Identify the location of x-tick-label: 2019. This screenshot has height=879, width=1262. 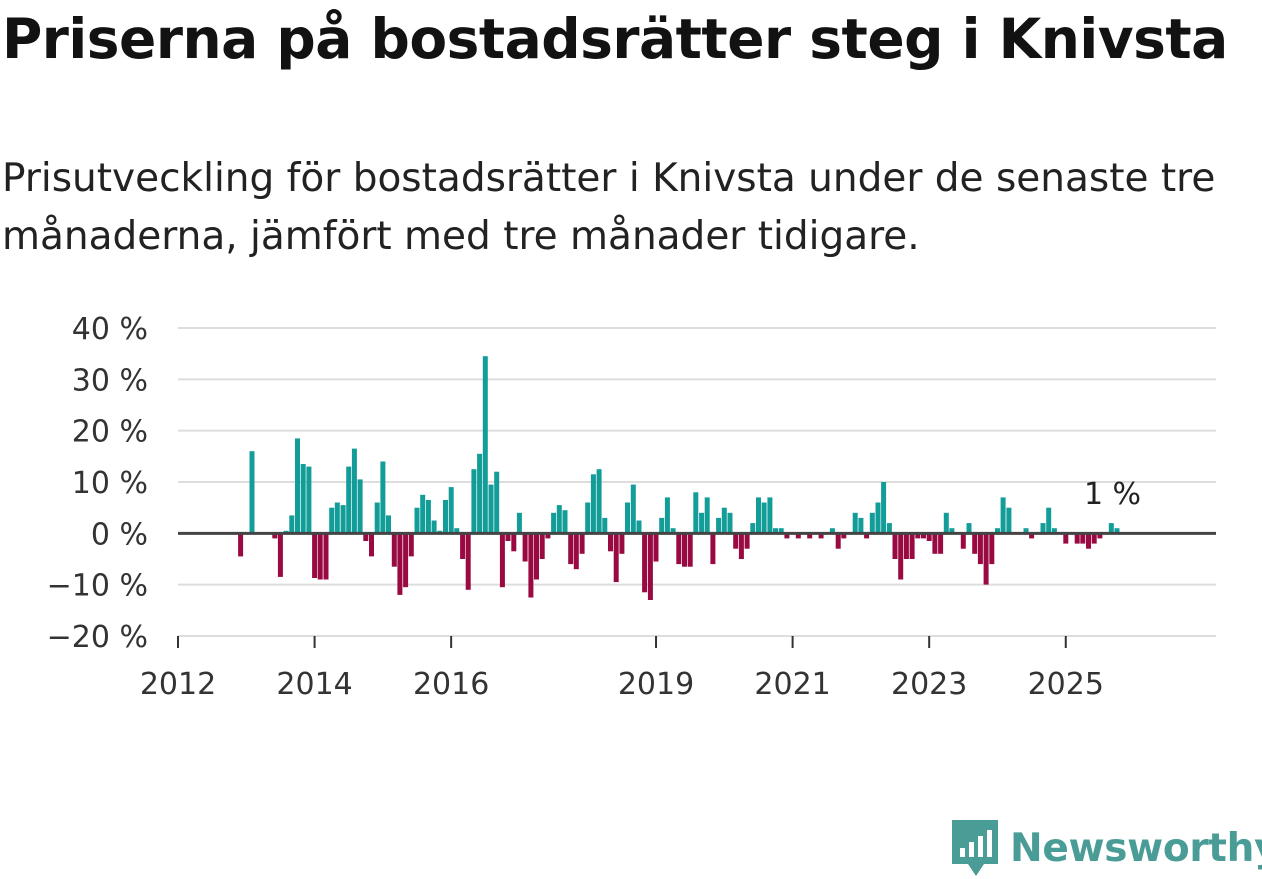
(656, 683).